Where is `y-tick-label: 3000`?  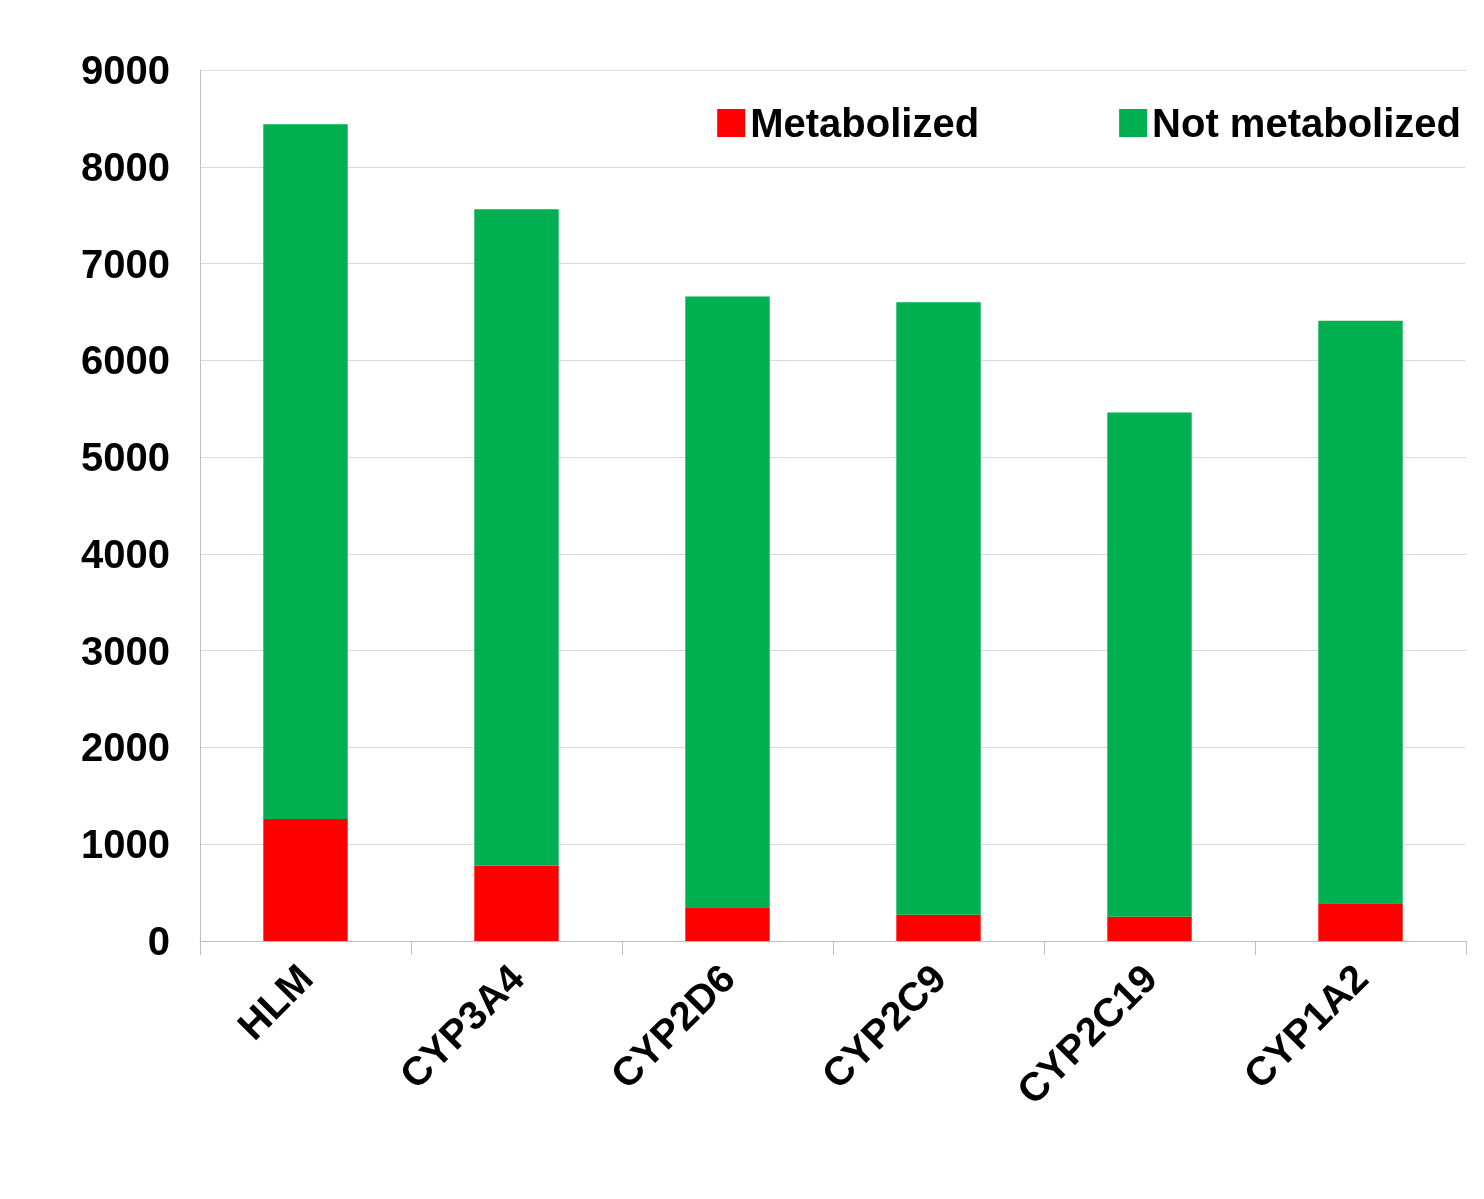
y-tick-label: 3000 is located at coordinates (125, 650).